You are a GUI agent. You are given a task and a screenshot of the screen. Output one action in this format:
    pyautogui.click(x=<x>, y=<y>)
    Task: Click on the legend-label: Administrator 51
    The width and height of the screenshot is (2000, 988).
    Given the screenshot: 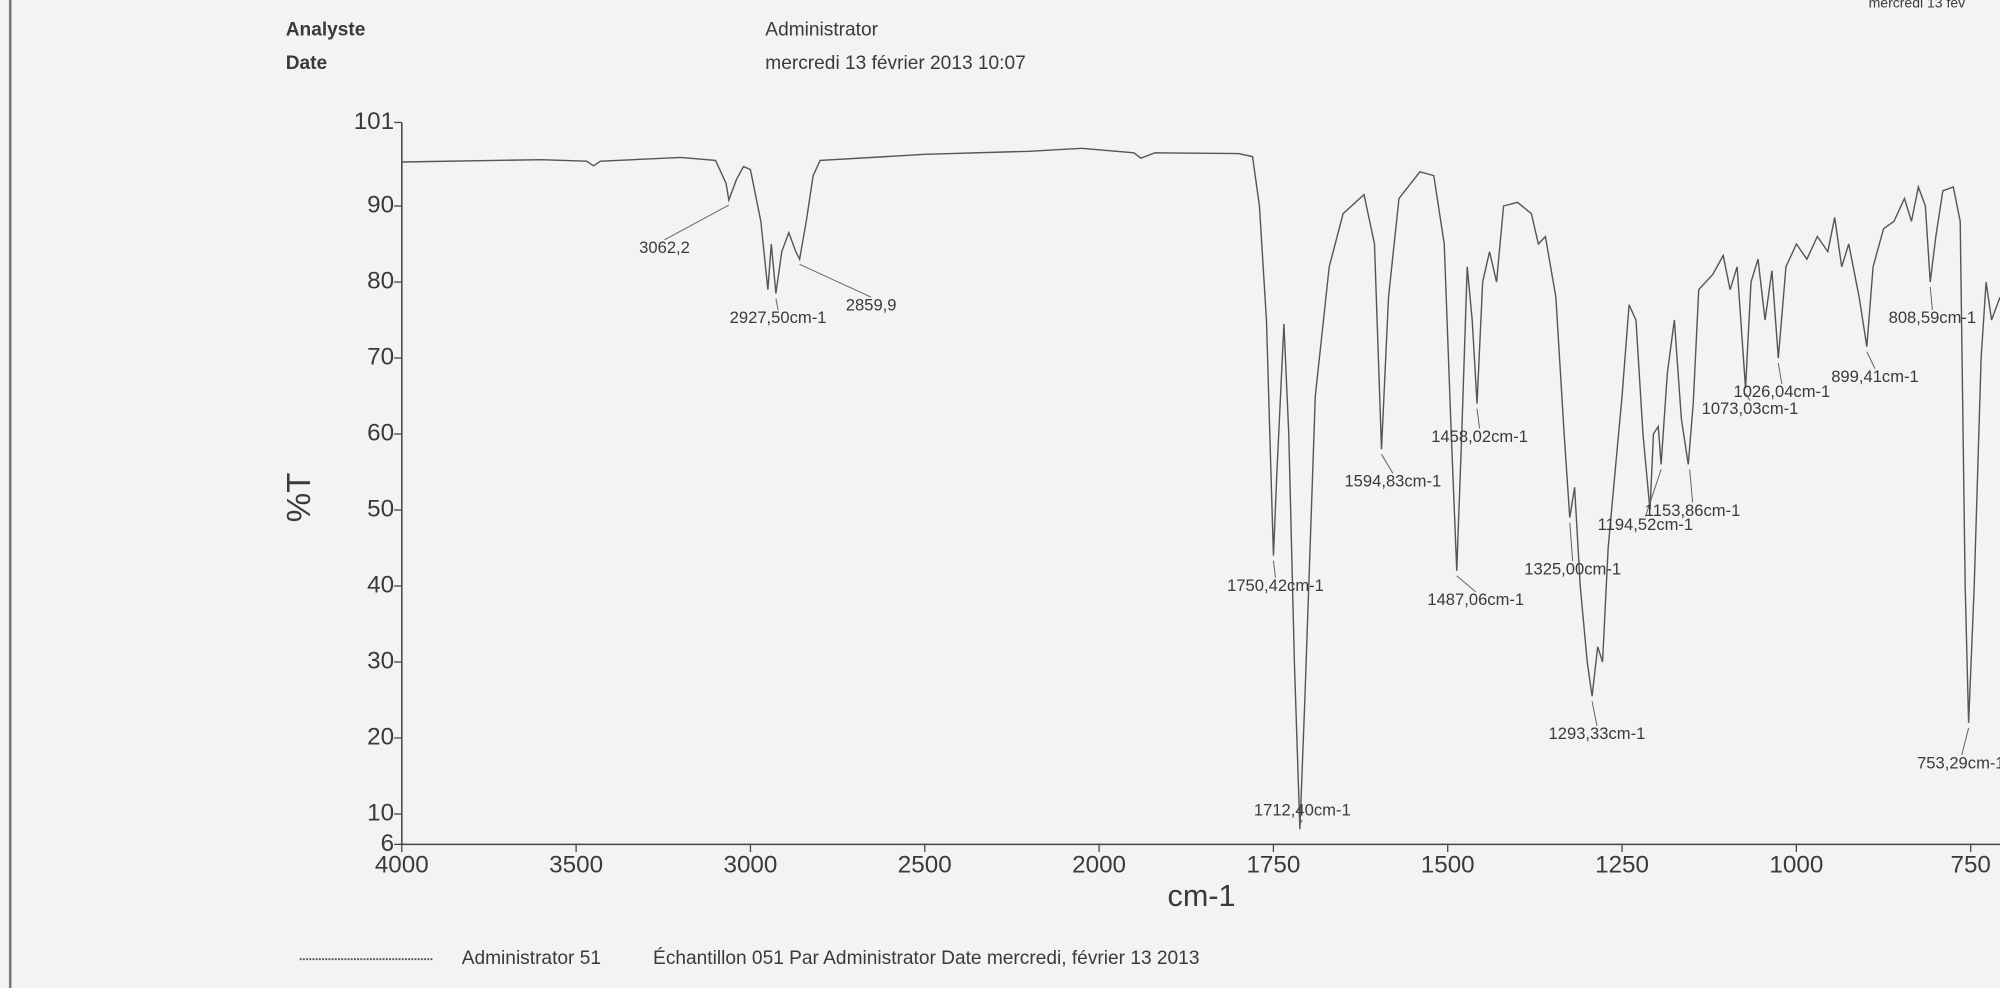 What is the action you would take?
    pyautogui.click(x=531, y=958)
    